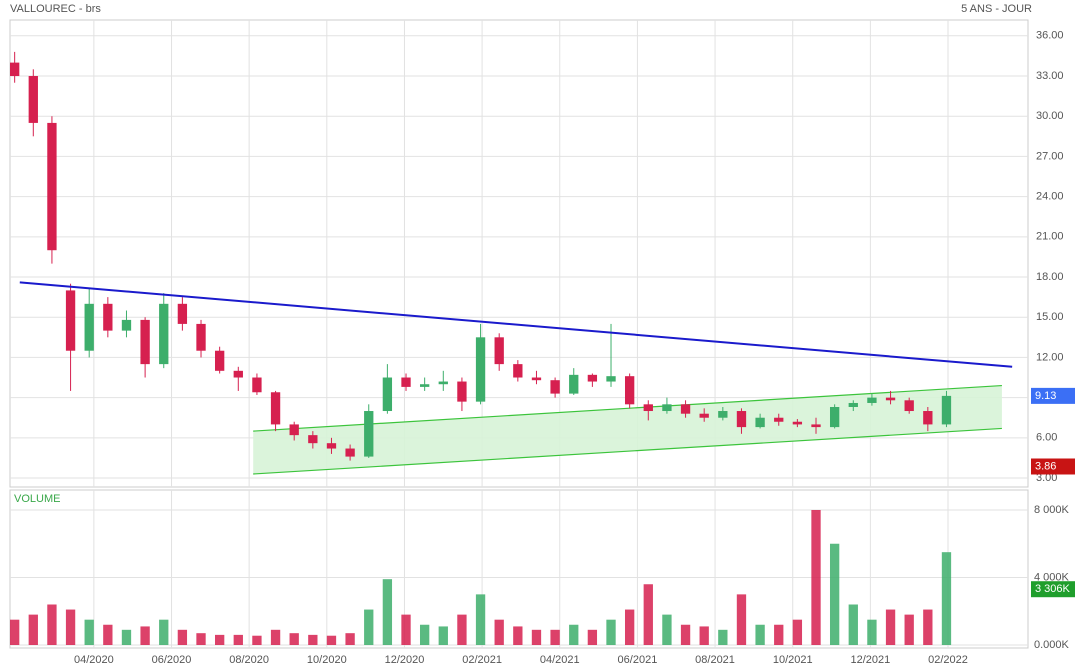  What do you see at coordinates (249, 660) in the screenshot?
I see `x-tick-label: 08/2020` at bounding box center [249, 660].